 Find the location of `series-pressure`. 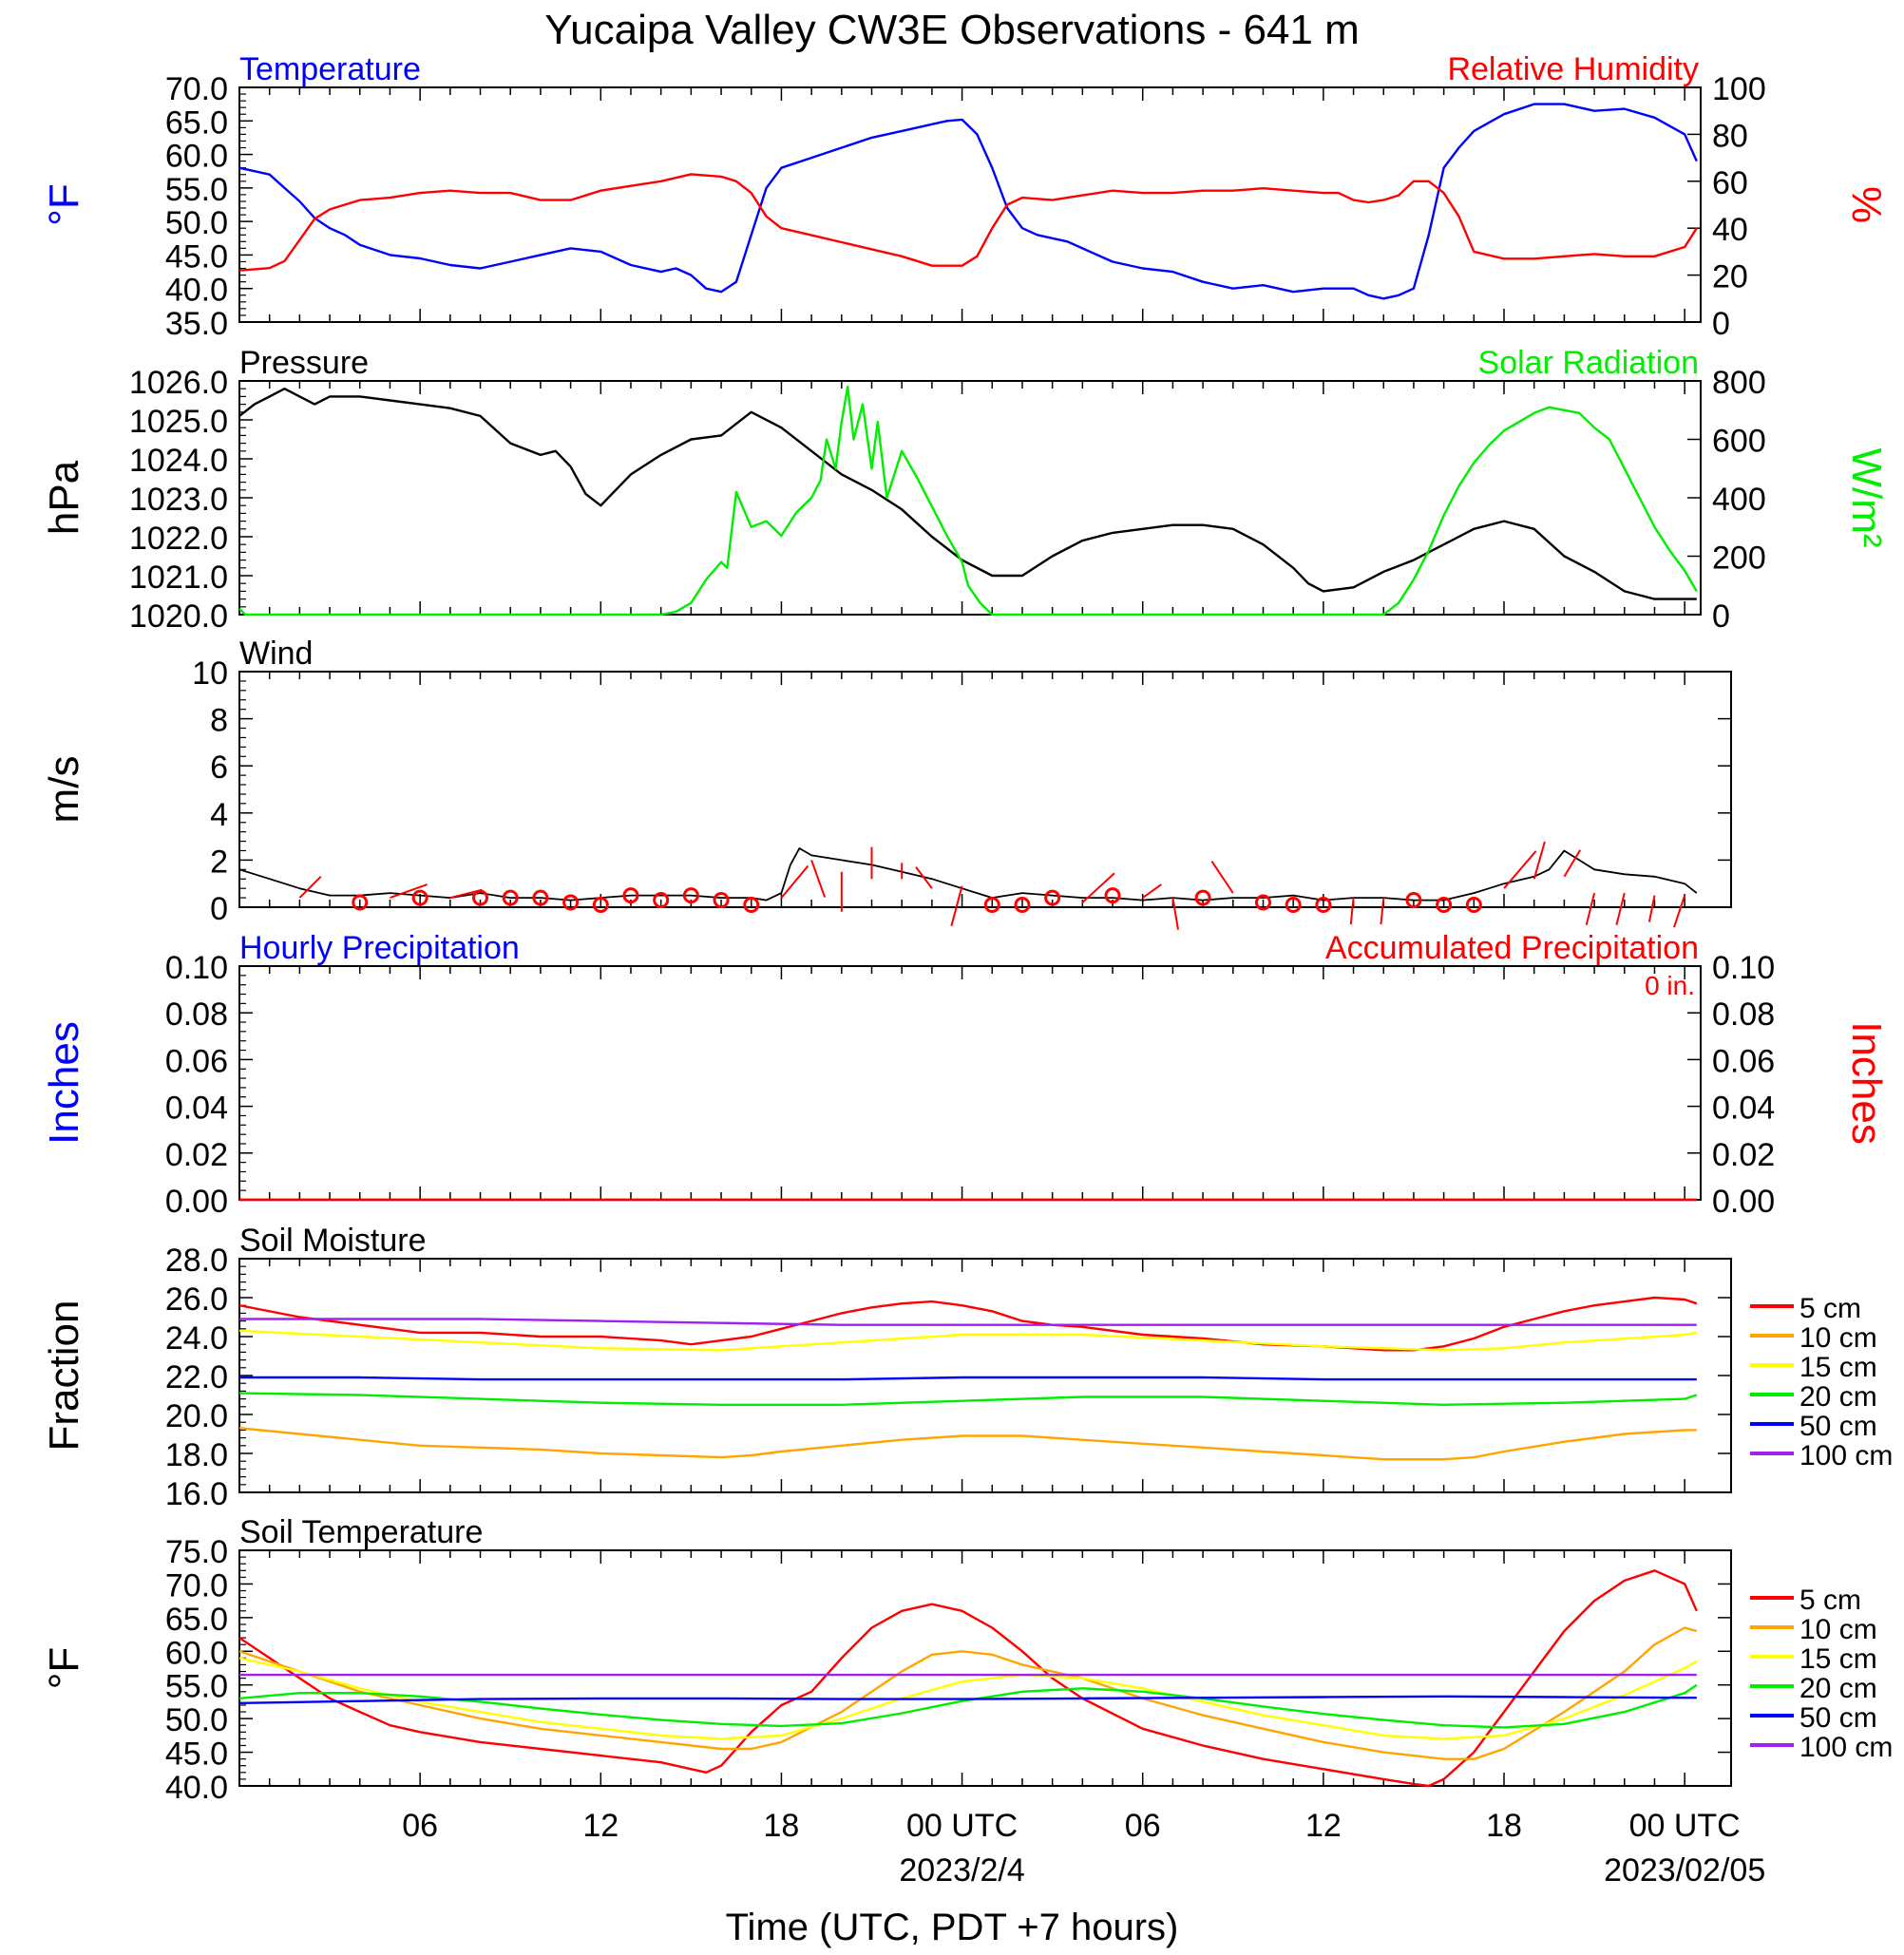

series-pressure is located at coordinates (967, 494).